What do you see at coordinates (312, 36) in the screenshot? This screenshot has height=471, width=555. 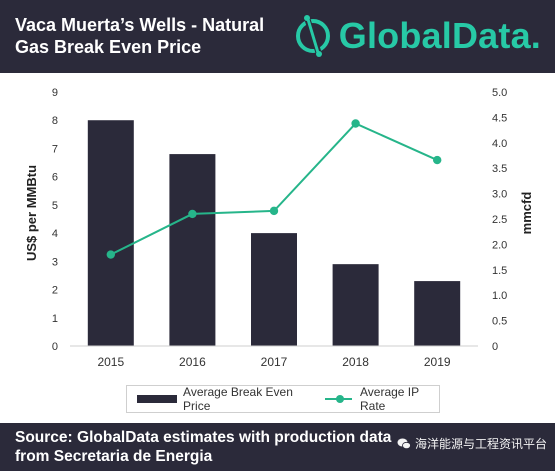 I see `globaldata-logo-icon` at bounding box center [312, 36].